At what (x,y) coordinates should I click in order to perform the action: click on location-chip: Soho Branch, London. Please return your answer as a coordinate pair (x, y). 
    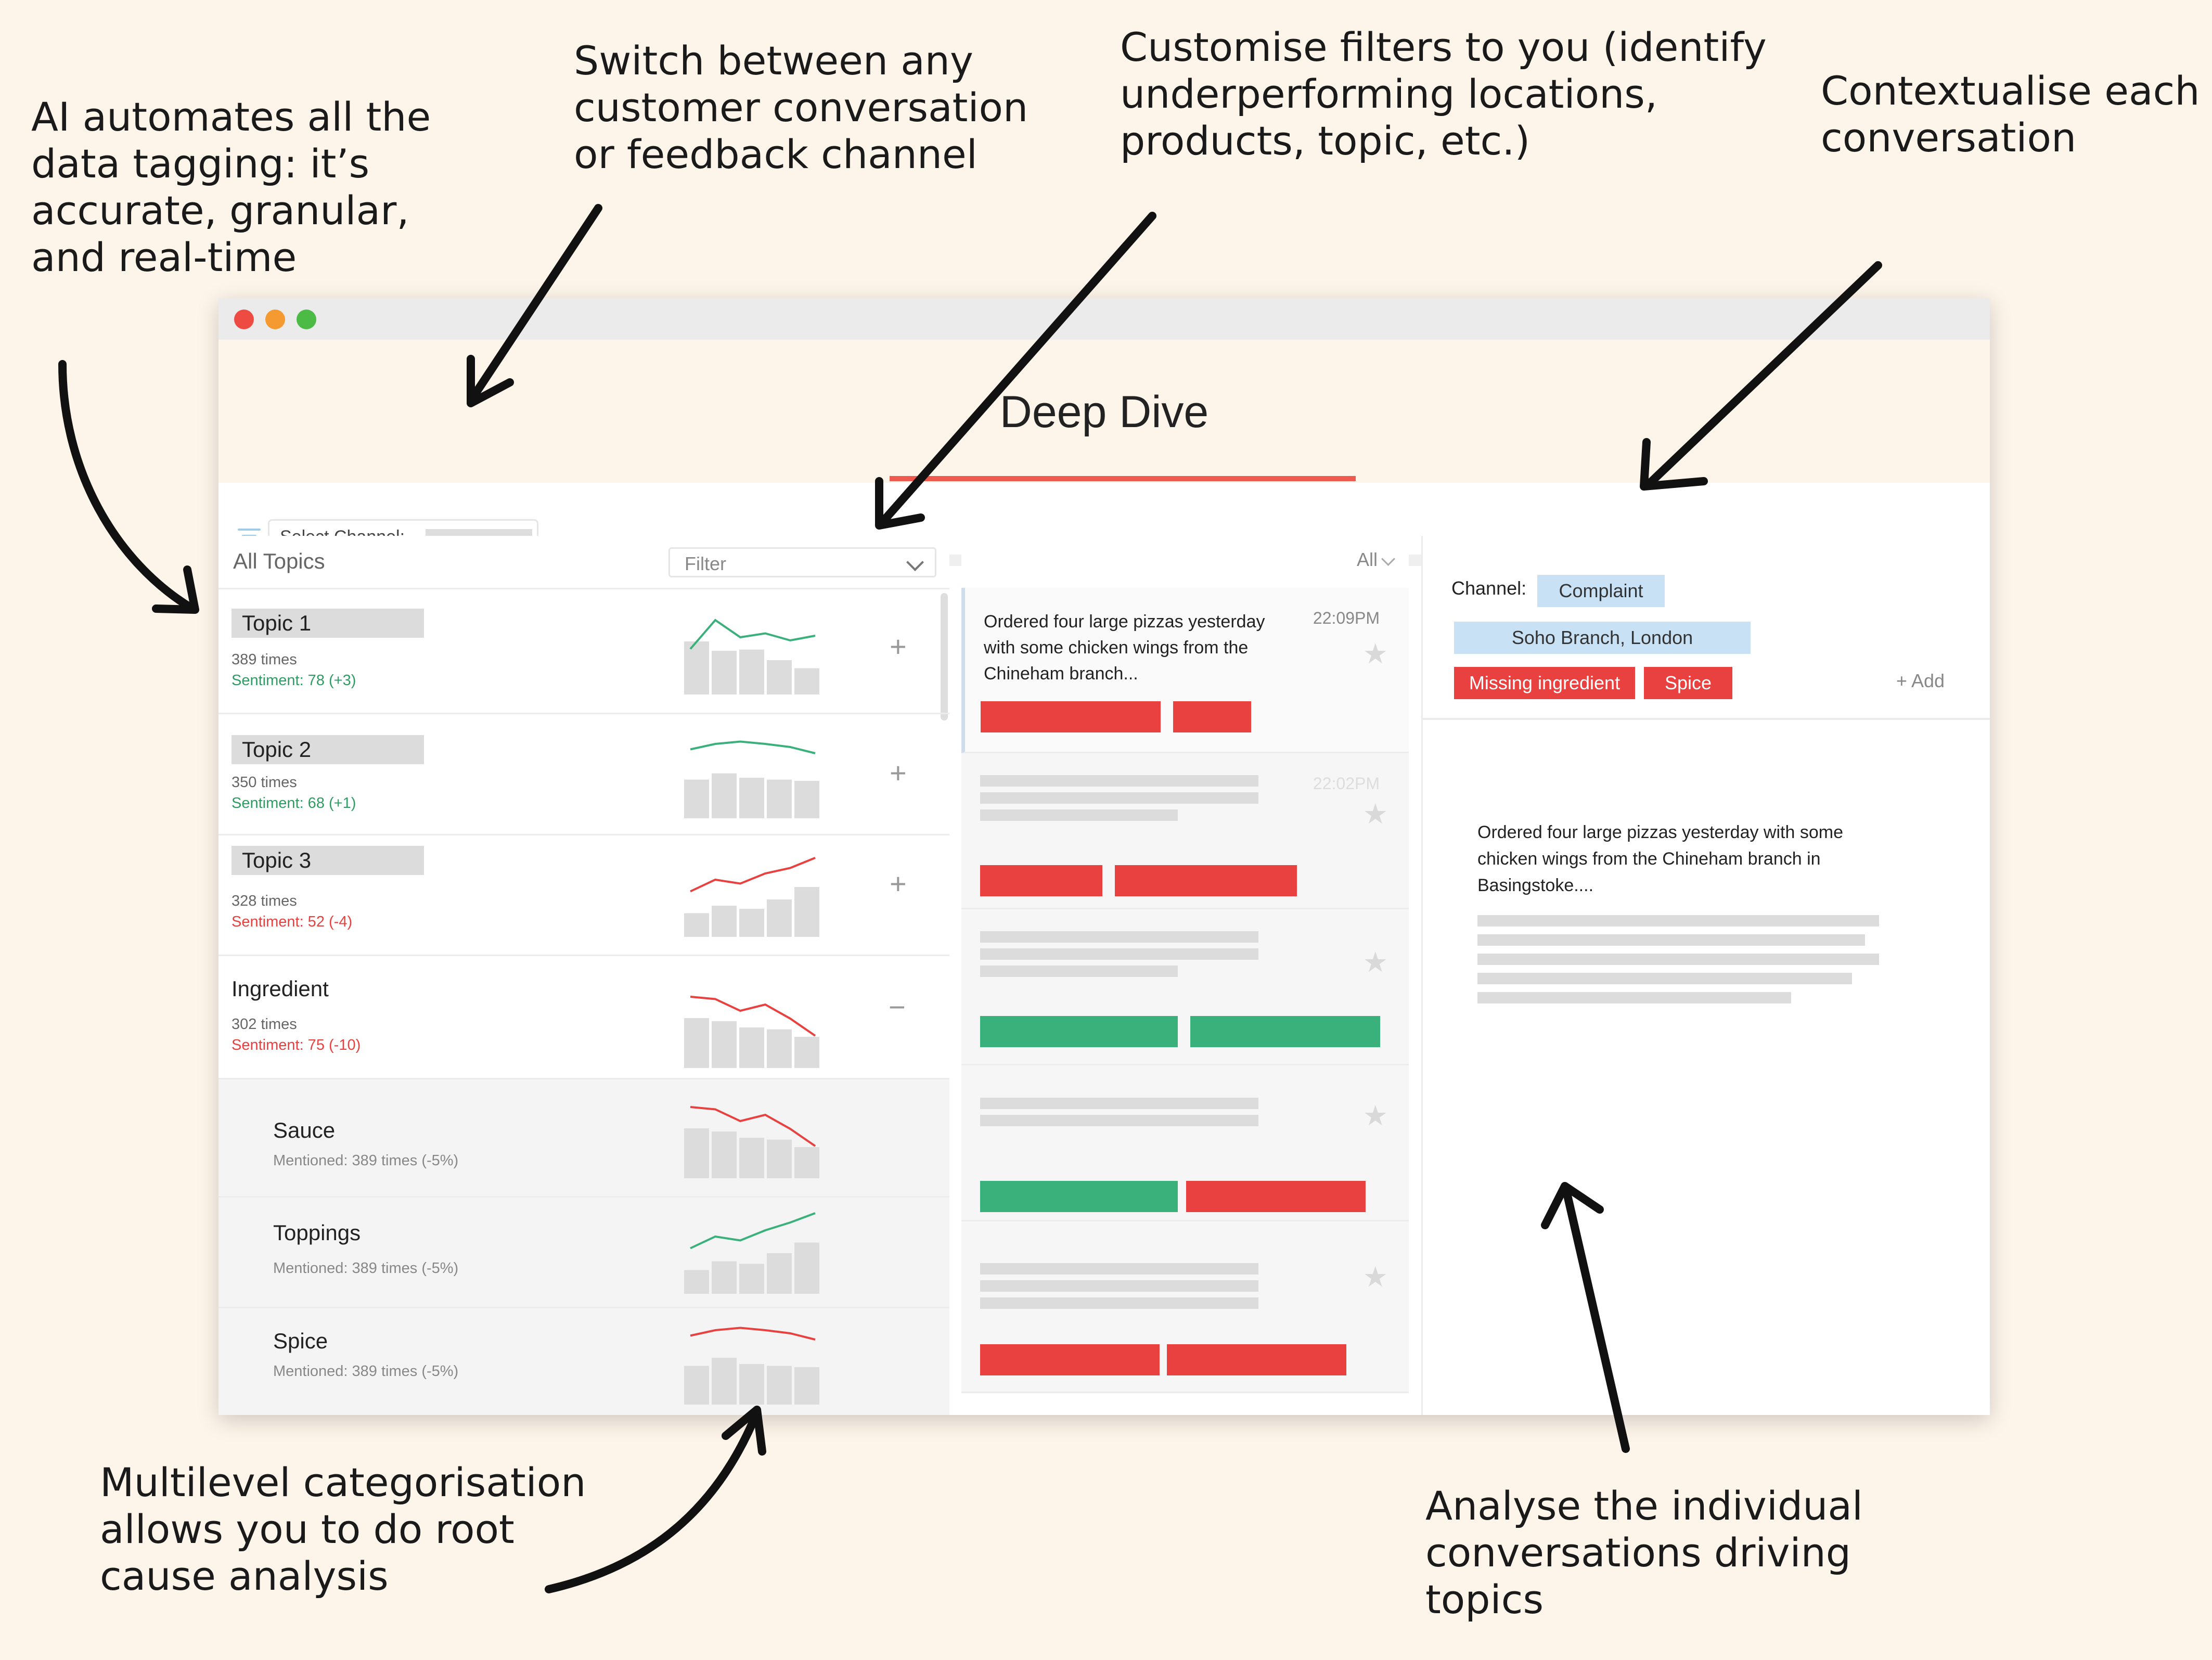
    Looking at the image, I should click on (1602, 638).